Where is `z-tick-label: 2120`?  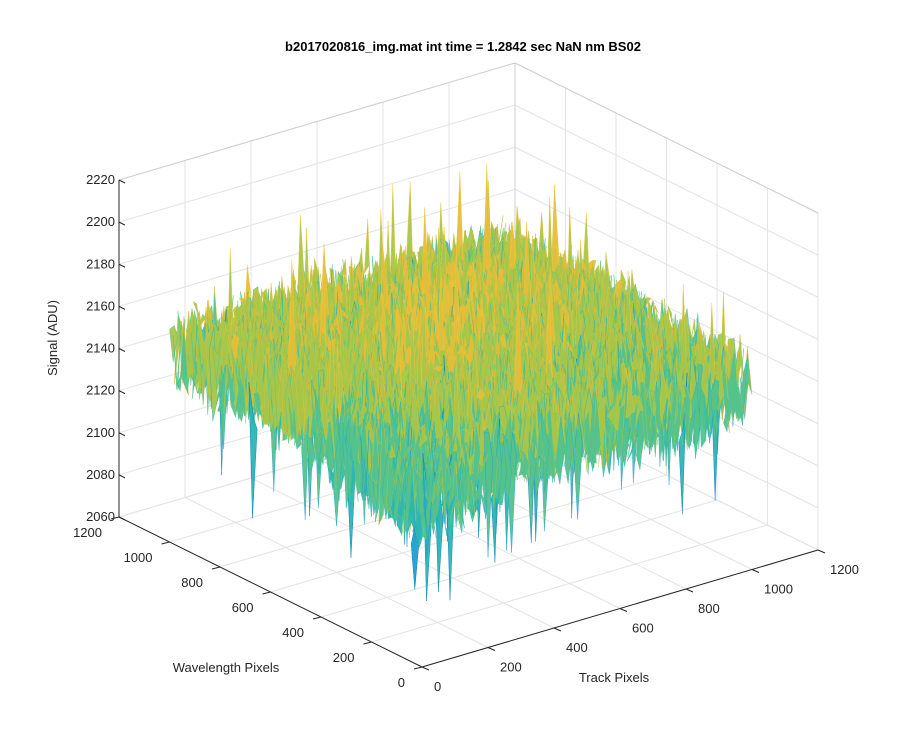
z-tick-label: 2120 is located at coordinates (100, 390).